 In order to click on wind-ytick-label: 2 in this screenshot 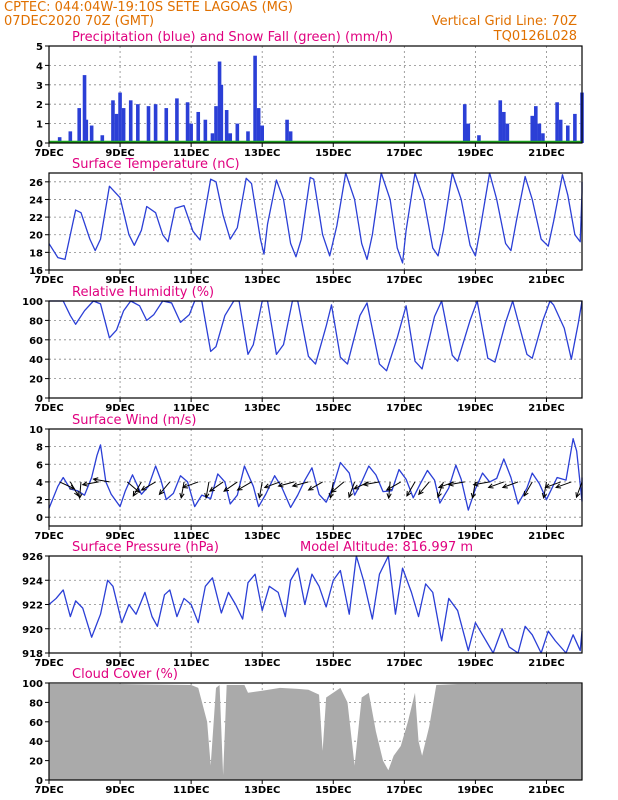, I will do `click(39, 501)`.